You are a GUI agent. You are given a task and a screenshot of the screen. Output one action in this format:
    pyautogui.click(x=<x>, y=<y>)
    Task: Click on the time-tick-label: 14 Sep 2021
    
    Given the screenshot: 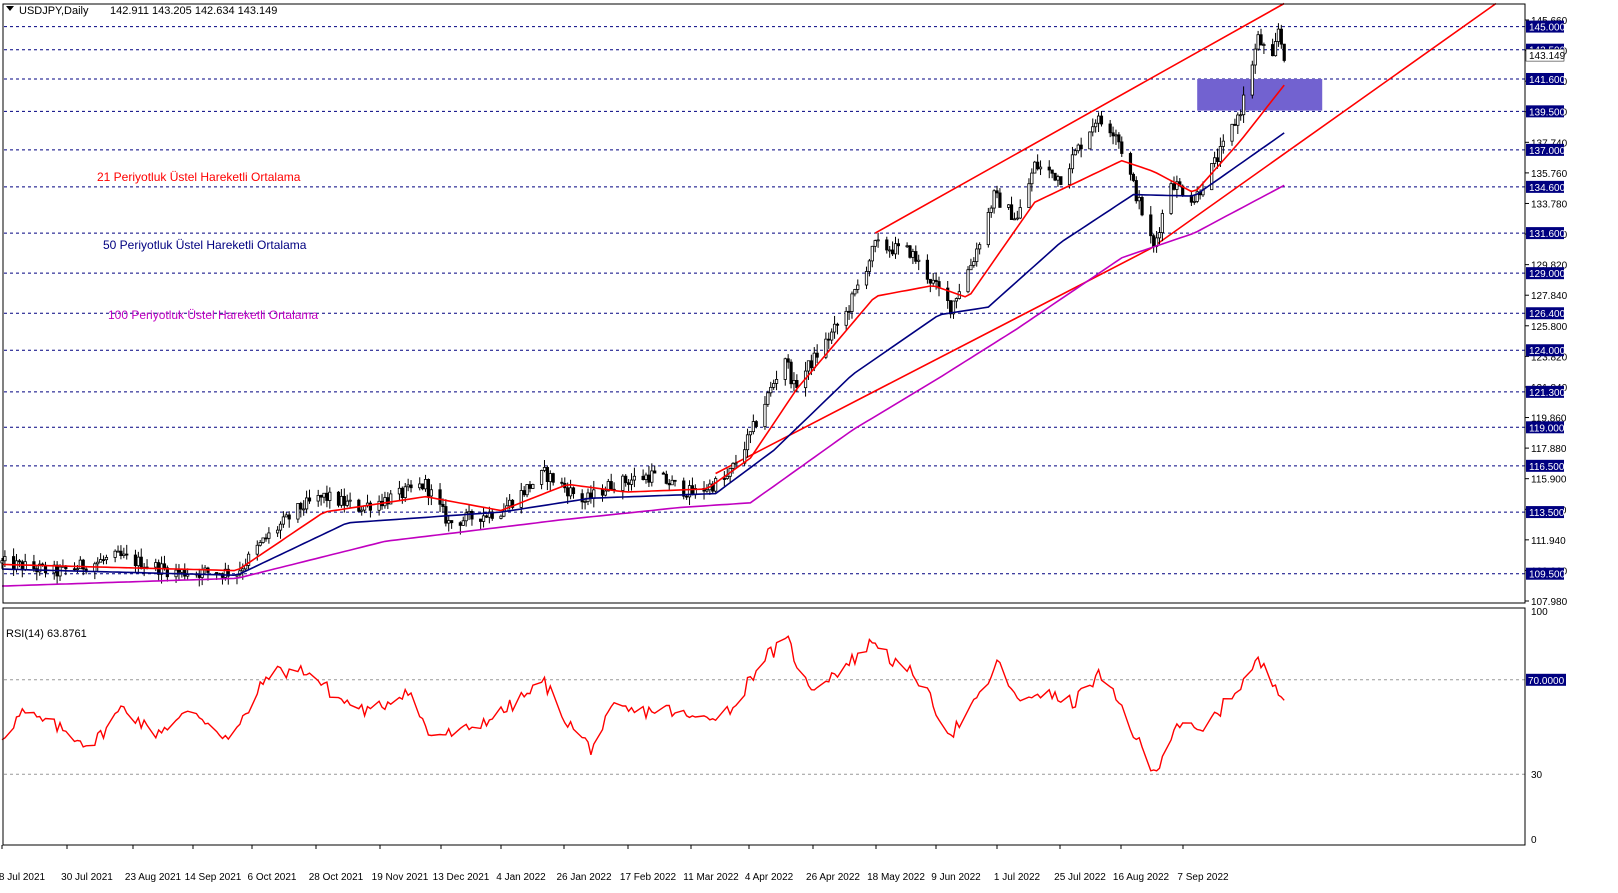 What is the action you would take?
    pyautogui.click(x=213, y=877)
    